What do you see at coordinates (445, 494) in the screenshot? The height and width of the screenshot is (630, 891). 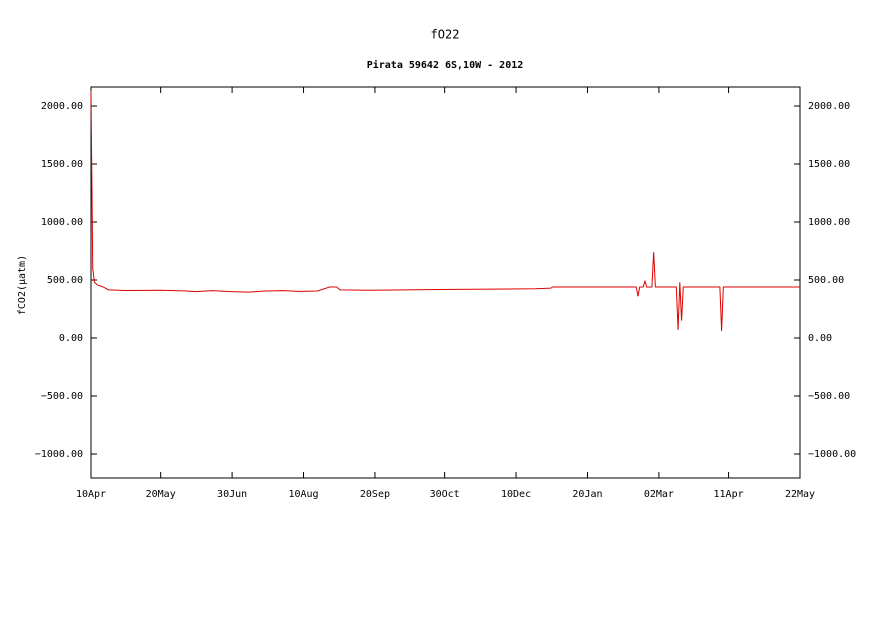 I see `x-tick-label: 30Oct` at bounding box center [445, 494].